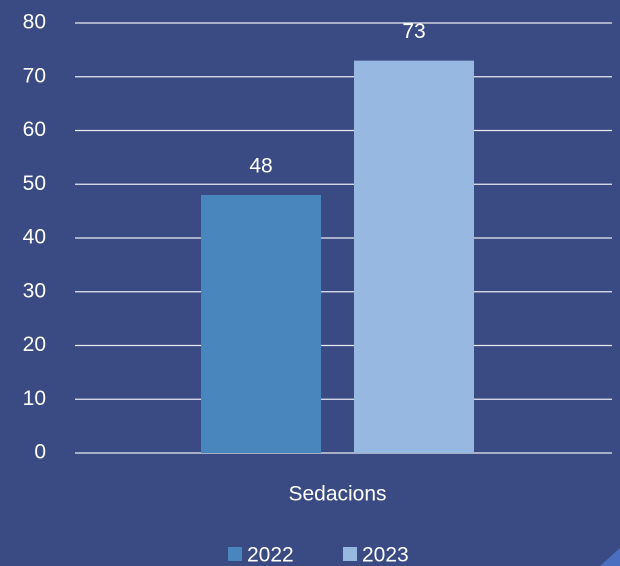 The image size is (620, 566). I want to click on y-tick-label: 60, so click(34, 129).